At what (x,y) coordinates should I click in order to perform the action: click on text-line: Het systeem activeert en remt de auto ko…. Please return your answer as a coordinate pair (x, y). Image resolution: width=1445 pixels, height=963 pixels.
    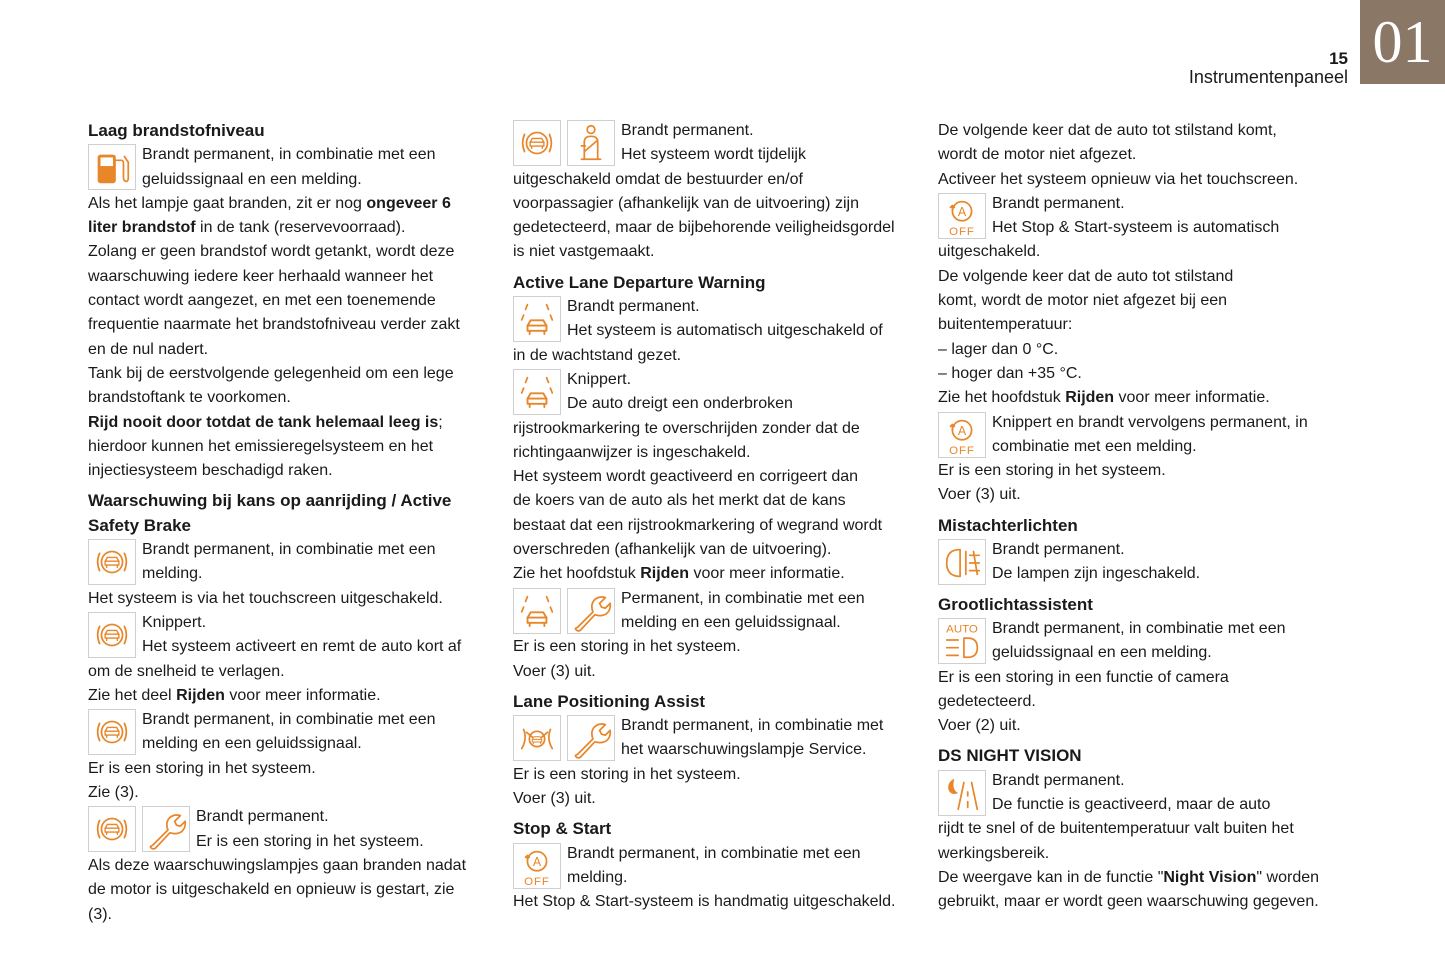
    Looking at the image, I should click on (302, 647).